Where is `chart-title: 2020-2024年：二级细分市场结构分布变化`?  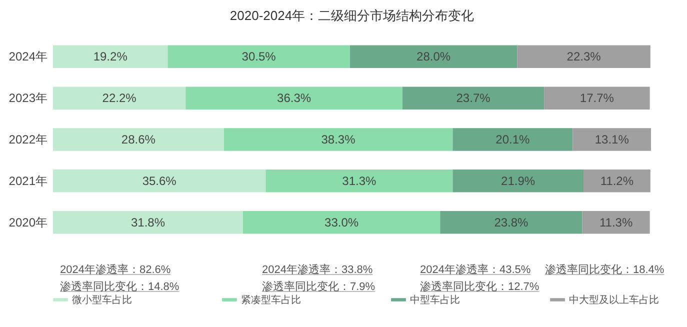
chart-title: 2020-2024年：二级细分市场结构分布变化 is located at coordinates (352, 15).